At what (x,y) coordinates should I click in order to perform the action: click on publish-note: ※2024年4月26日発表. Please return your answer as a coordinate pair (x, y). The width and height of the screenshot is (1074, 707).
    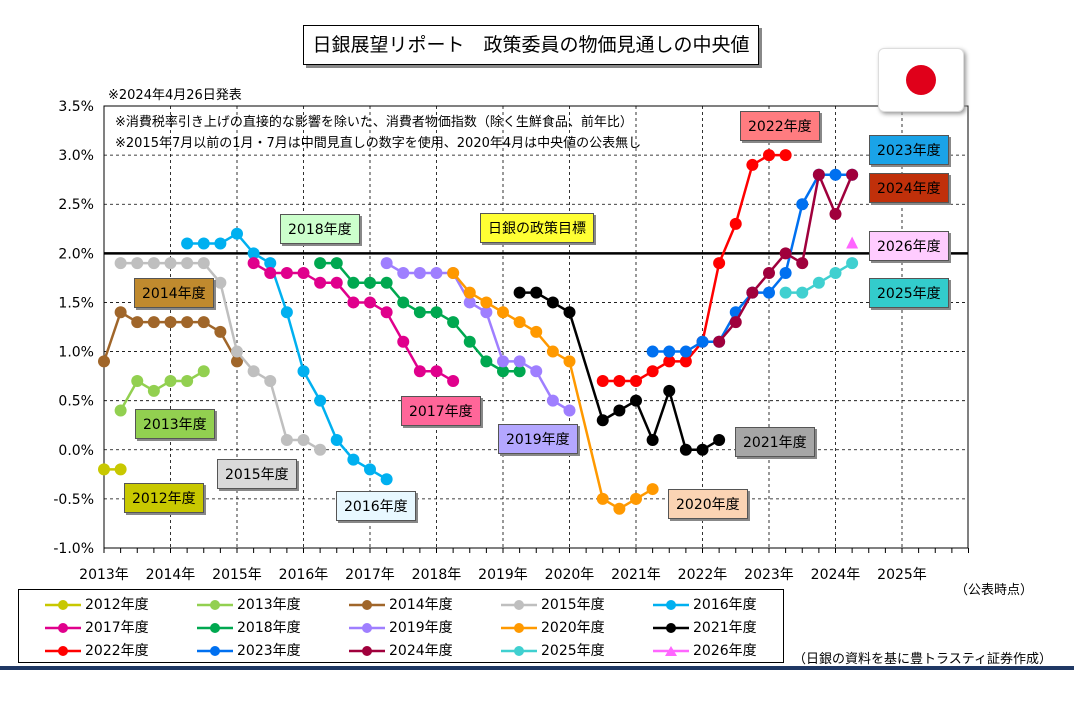
    Looking at the image, I should click on (175, 95).